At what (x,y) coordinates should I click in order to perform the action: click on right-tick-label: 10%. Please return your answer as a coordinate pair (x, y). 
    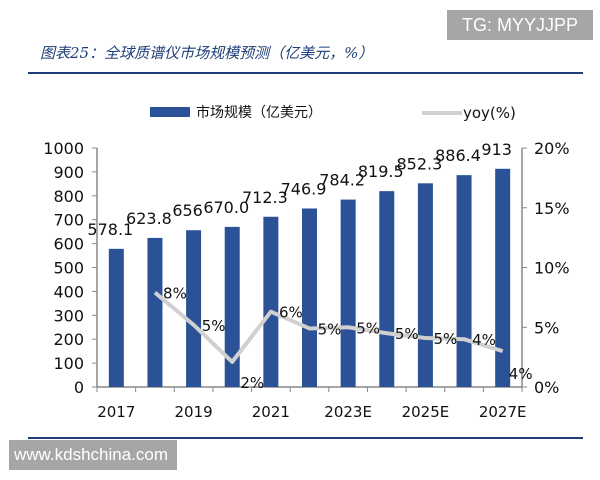
    Looking at the image, I should click on (552, 268).